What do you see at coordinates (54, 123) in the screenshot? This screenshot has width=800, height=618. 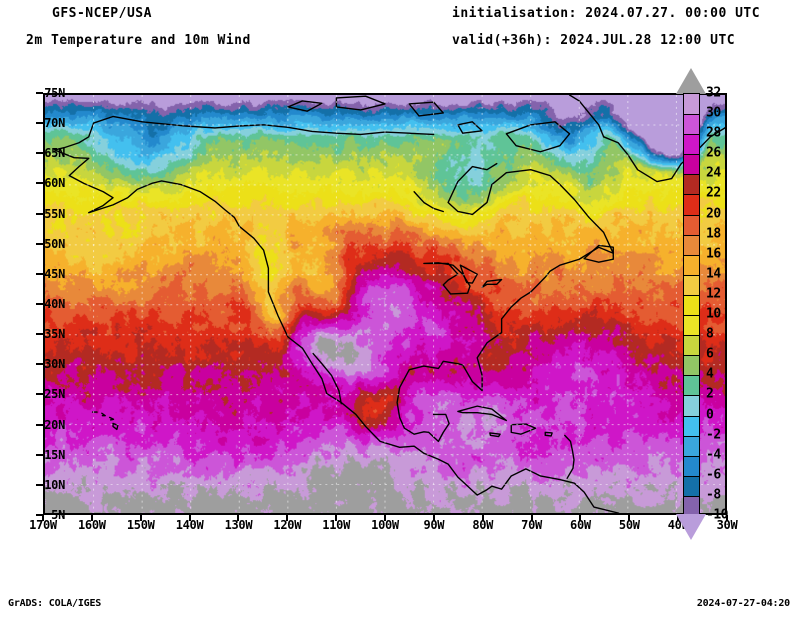 I see `latitude-tick-label: 70N` at bounding box center [54, 123].